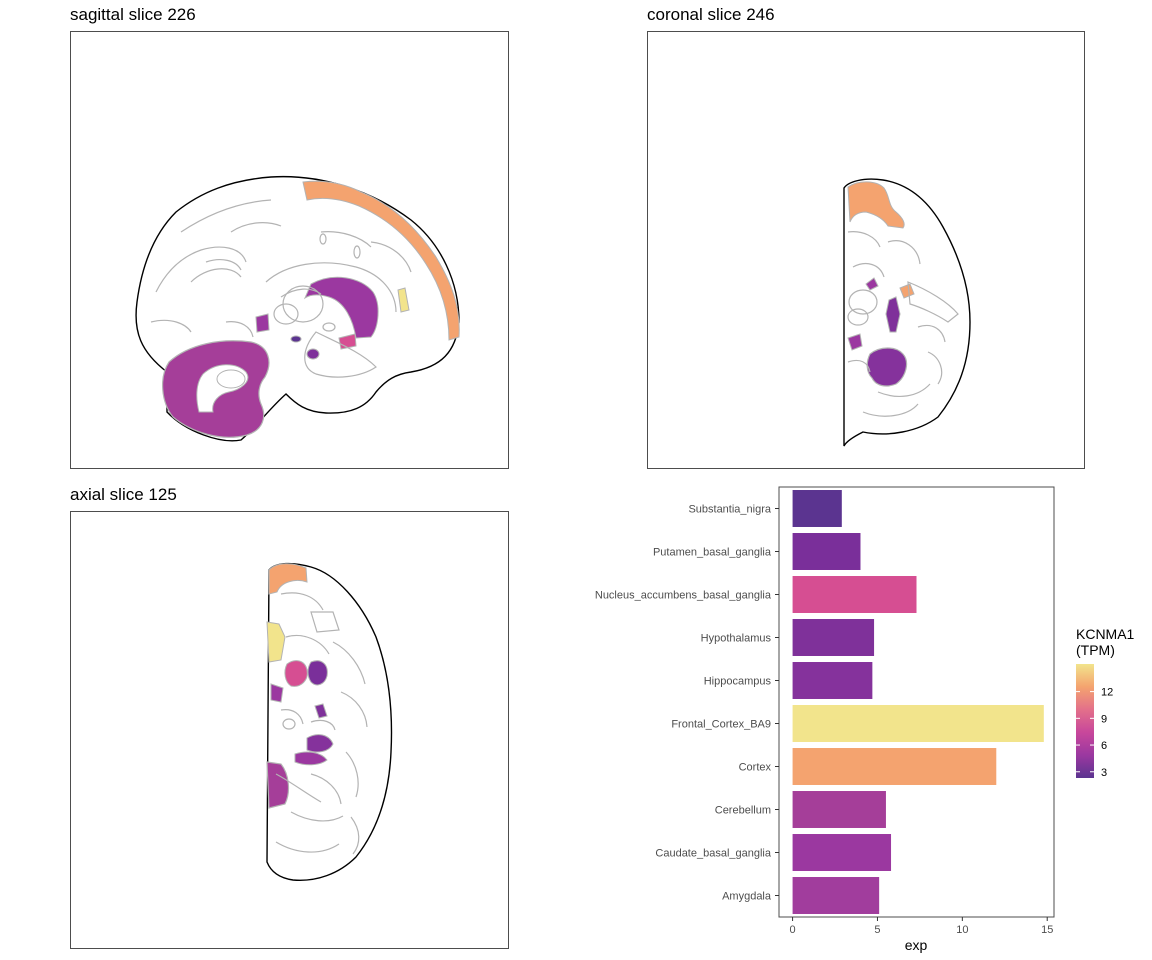  I want to click on sagittal-brain-drawing, so click(297, 308).